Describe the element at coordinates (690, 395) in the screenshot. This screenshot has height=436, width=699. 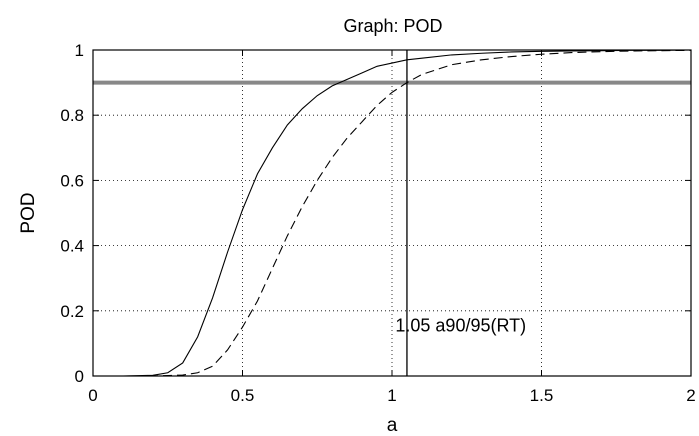
I see `x-tick-label: 2` at that location.